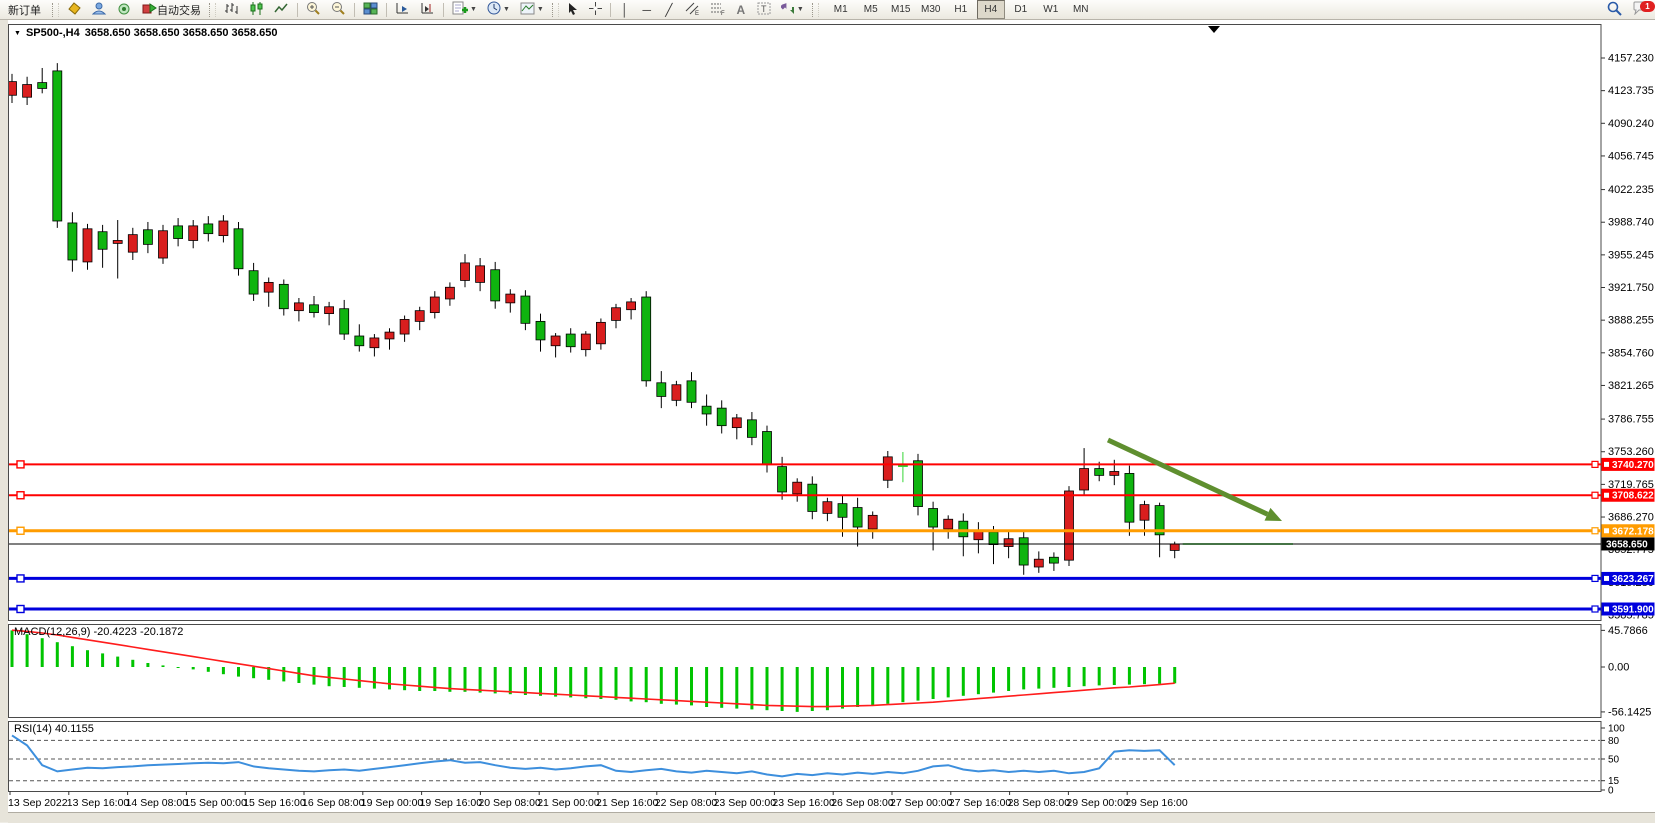 Image resolution: width=1655 pixels, height=823 pixels. Describe the element at coordinates (124, 9) in the screenshot. I see `news-button` at that location.